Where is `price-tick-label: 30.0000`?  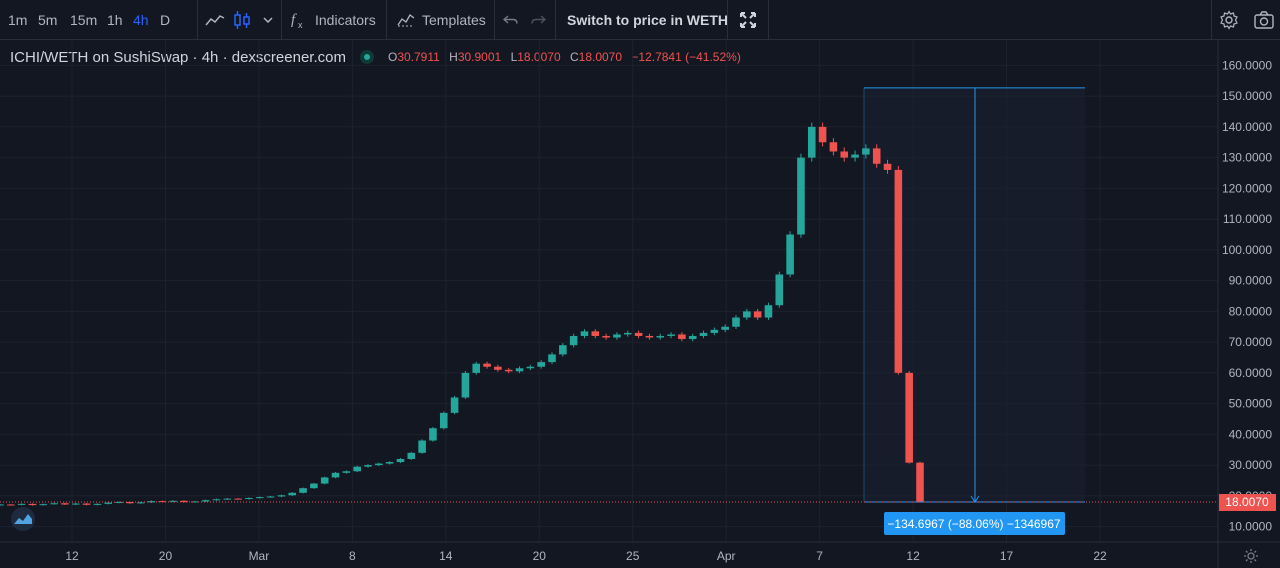 price-tick-label: 30.0000 is located at coordinates (1251, 465).